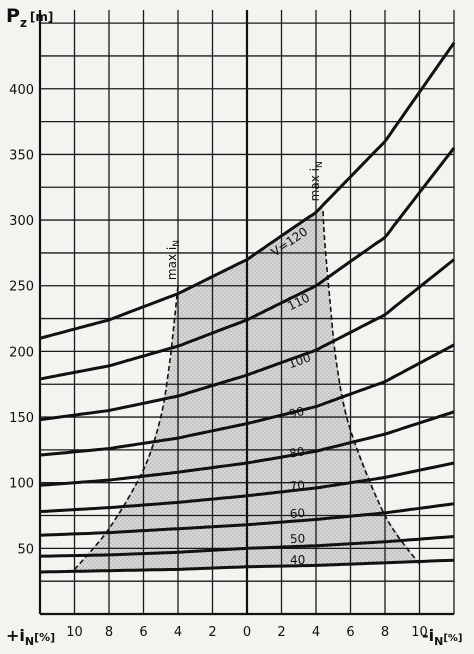 The height and width of the screenshot is (654, 474). Describe the element at coordinates (15, 635) in the screenshot. I see `x-axis-title-left-main: +i` at that location.